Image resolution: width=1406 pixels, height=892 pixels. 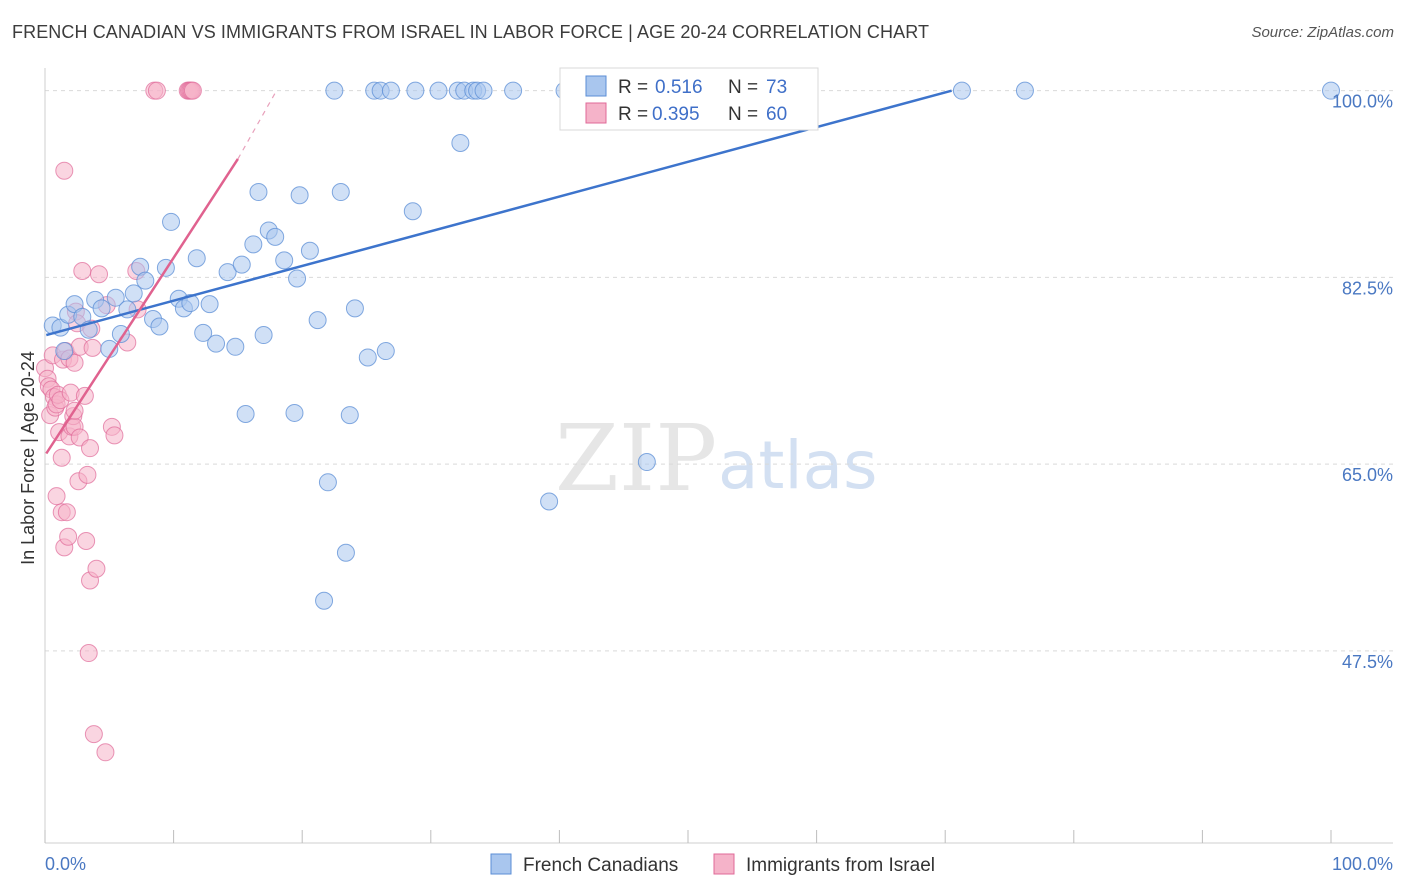 What do you see at coordinates (724, 864) in the screenshot?
I see `bottom-legend-swatch-pink` at bounding box center [724, 864].